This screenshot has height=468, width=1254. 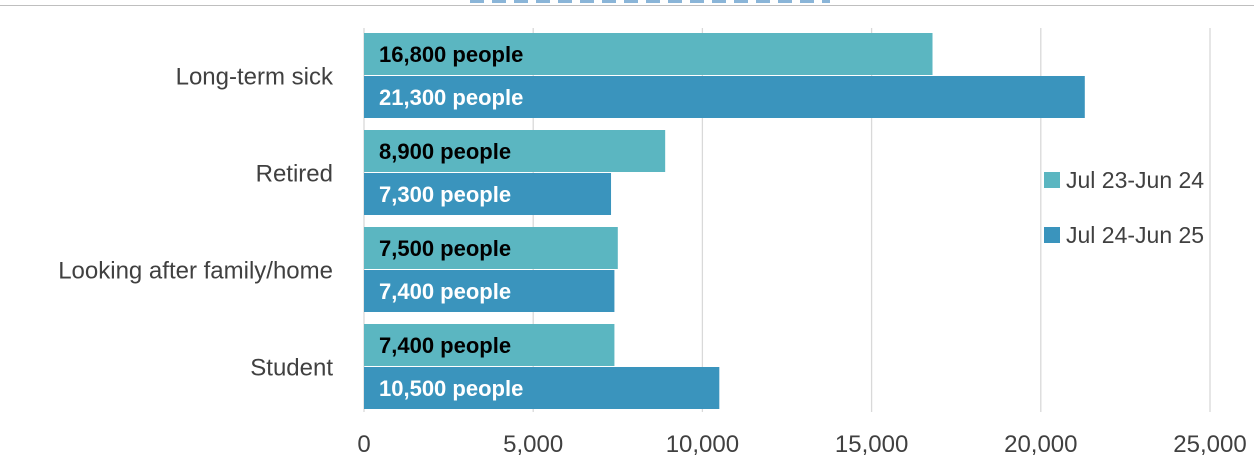 What do you see at coordinates (533, 444) in the screenshot?
I see `x-tick-label: 5,000` at bounding box center [533, 444].